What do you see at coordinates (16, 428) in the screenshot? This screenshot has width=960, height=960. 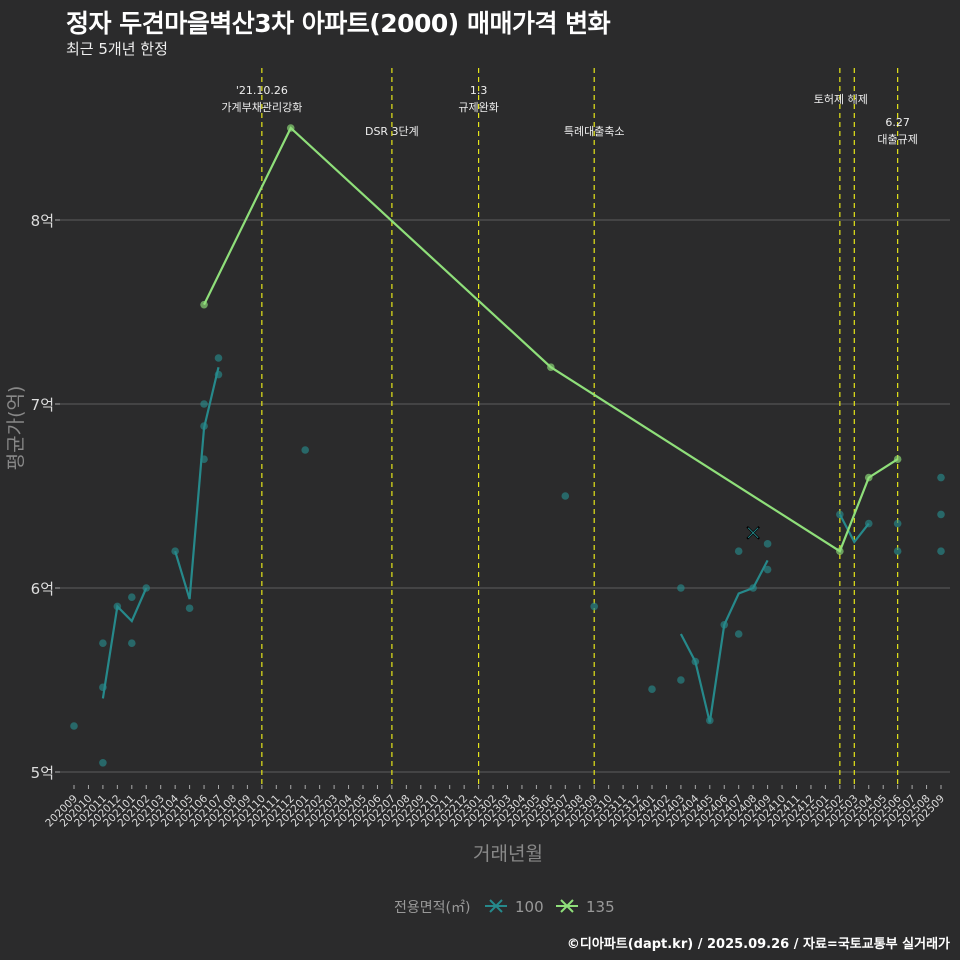 I see `y-axis-title: 평균가(억)` at bounding box center [16, 428].